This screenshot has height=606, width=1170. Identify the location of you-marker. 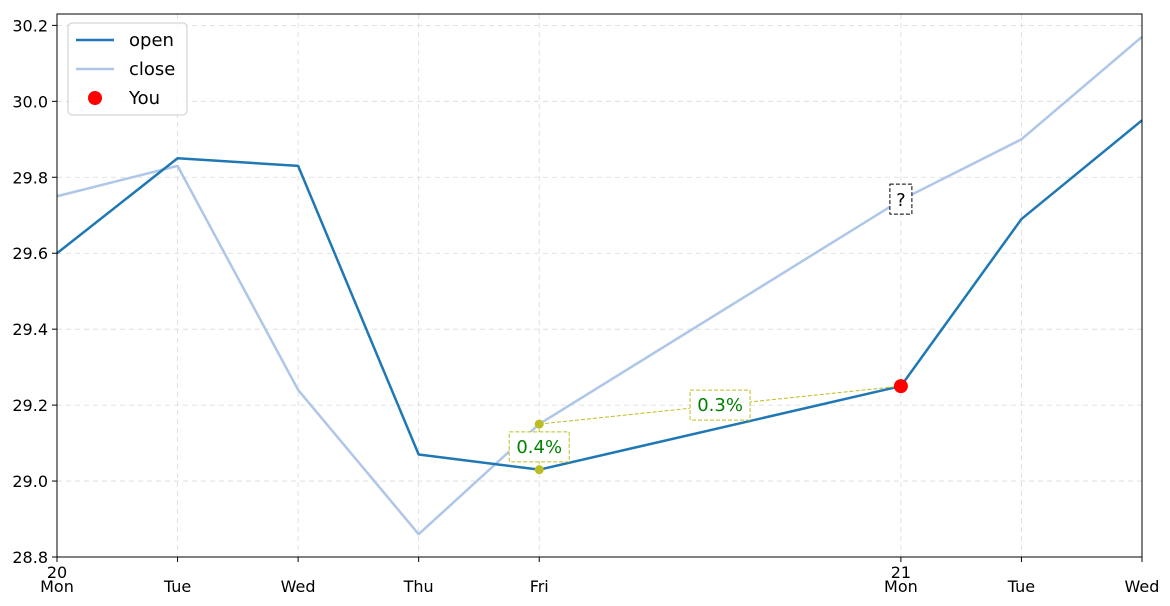
(900, 386).